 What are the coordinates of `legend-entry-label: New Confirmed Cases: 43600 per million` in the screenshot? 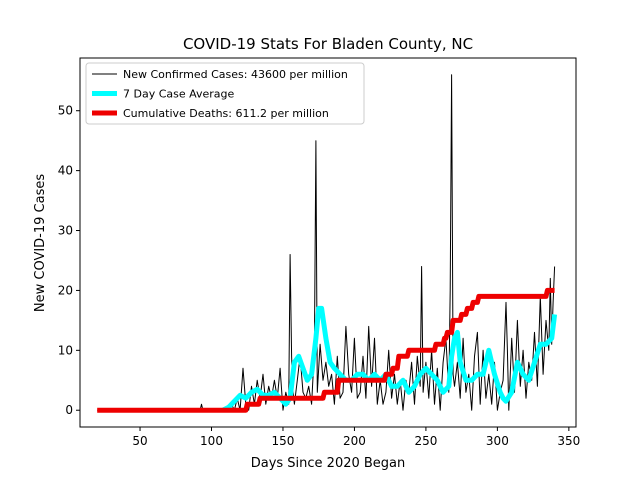 It's located at (235, 74).